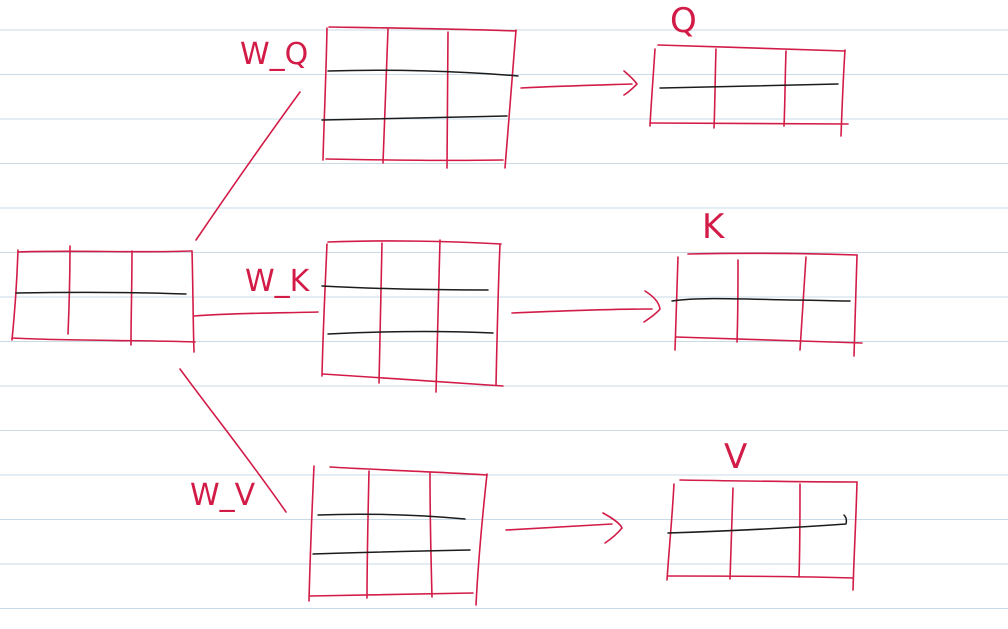 The image size is (1008, 629). Describe the element at coordinates (576, 86) in the screenshot. I see `arrow-to-q-shaft` at that location.